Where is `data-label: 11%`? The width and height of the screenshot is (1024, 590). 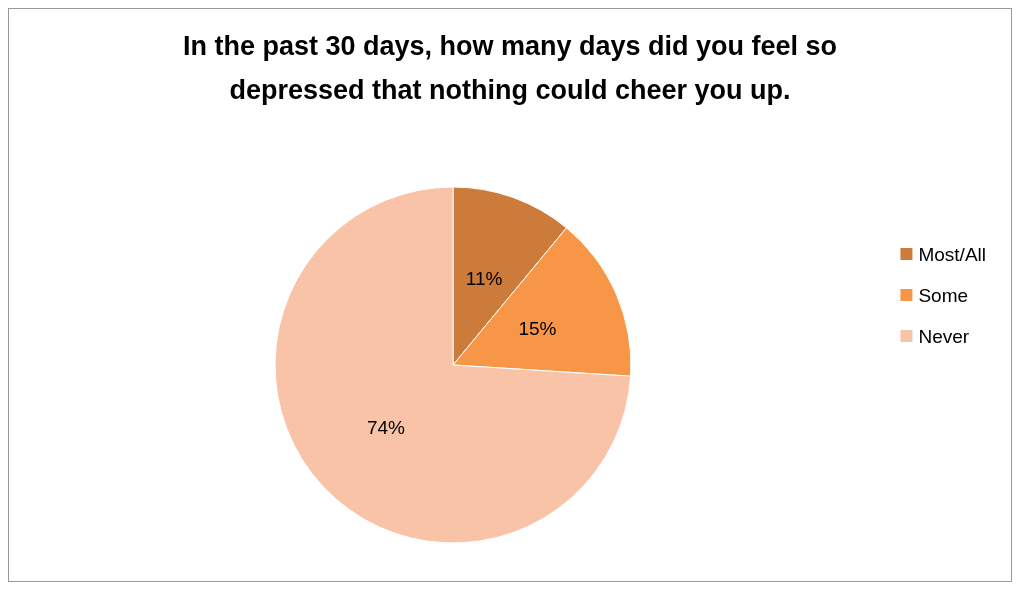 data-label: 11% is located at coordinates (484, 278).